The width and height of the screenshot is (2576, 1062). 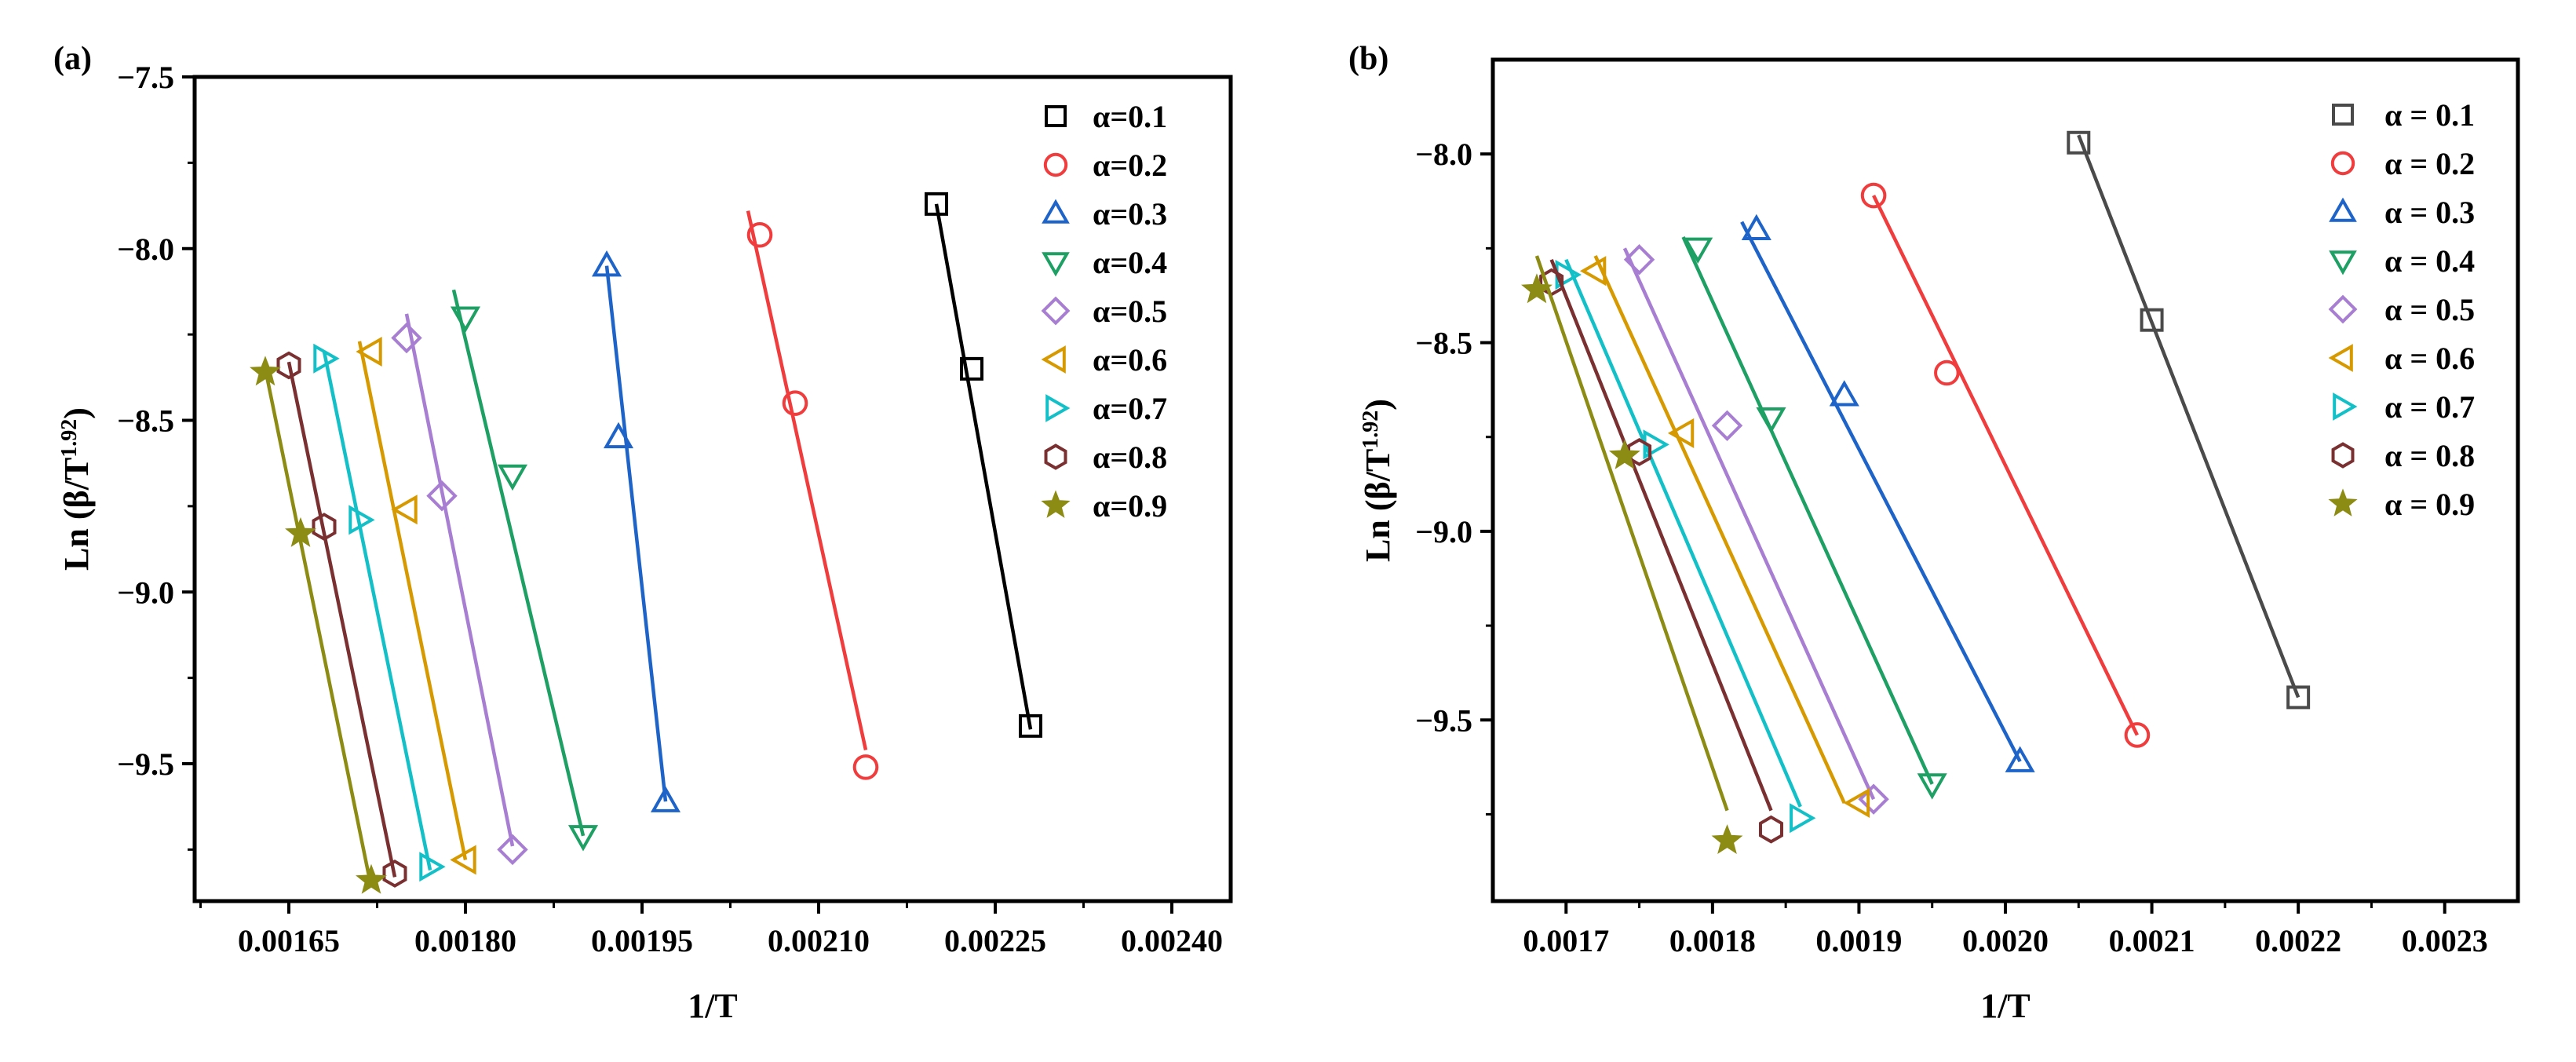 I want to click on legend-label: α=0.7, so click(x=1130, y=408).